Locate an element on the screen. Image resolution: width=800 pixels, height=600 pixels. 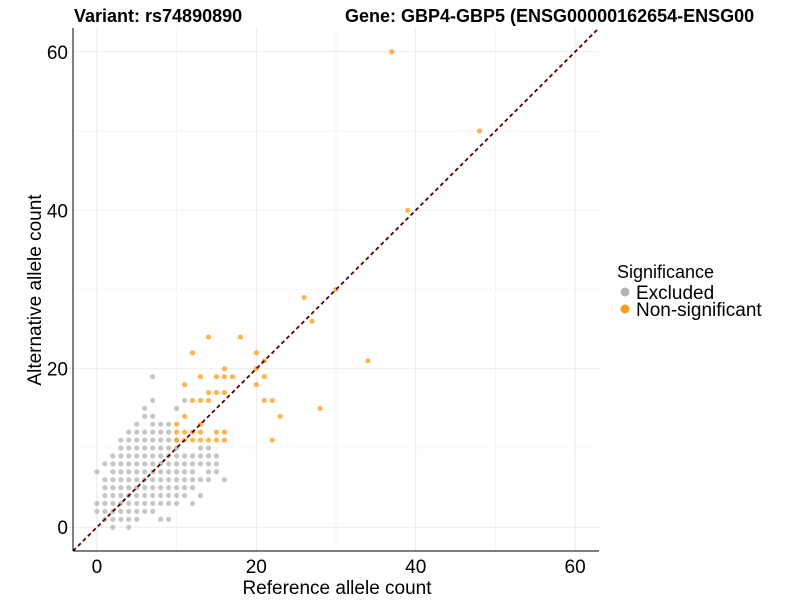
legend-title: Significance is located at coordinates (665, 272).